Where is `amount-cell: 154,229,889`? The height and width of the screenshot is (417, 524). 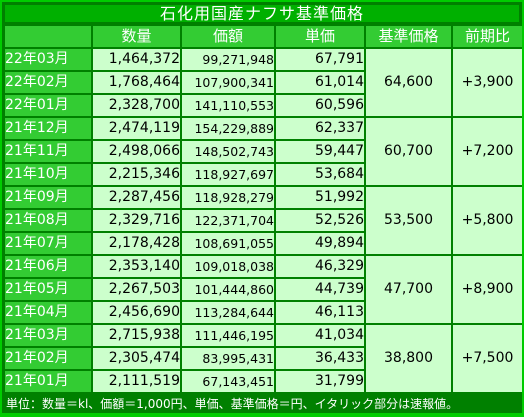
amount-cell: 154,229,889 is located at coordinates (228, 128).